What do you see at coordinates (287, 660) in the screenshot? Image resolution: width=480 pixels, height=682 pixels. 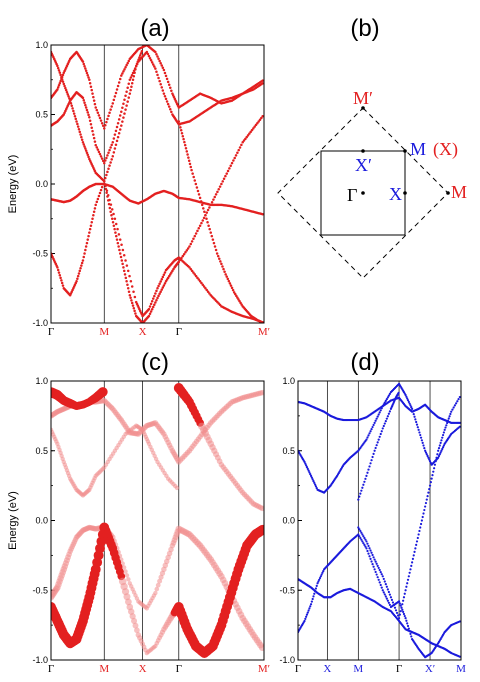 I see `y-tick-label: -1.0` at bounding box center [287, 660].